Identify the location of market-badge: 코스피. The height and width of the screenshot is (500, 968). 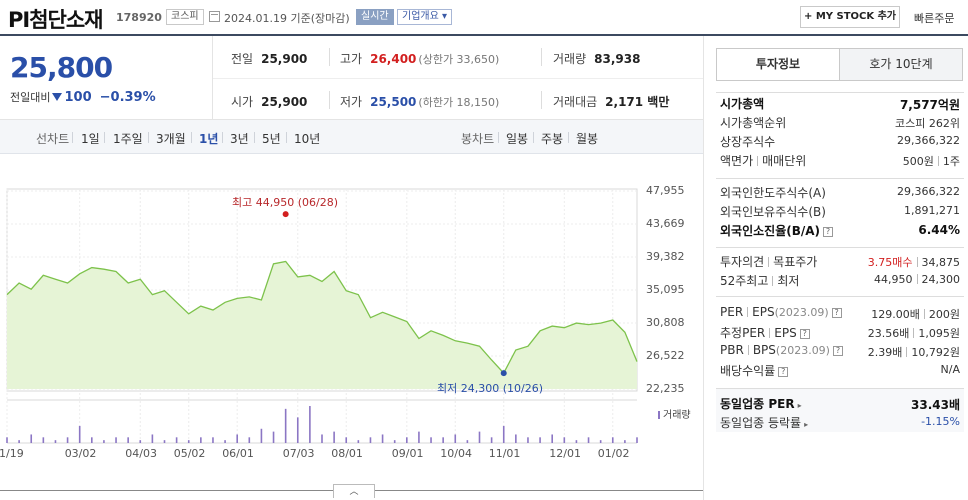
(185, 17).